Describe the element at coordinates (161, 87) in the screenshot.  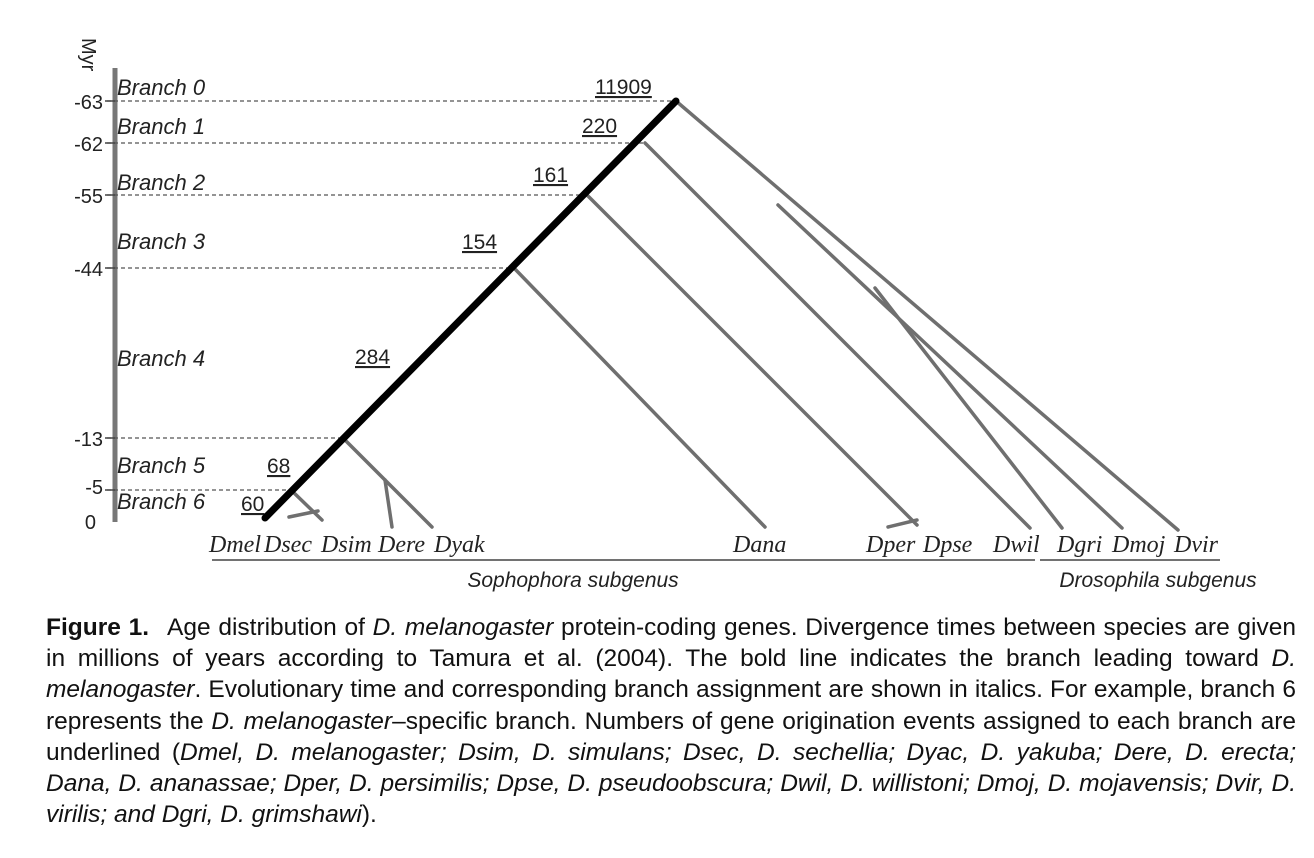
I see `branch-label: Branch 0` at that location.